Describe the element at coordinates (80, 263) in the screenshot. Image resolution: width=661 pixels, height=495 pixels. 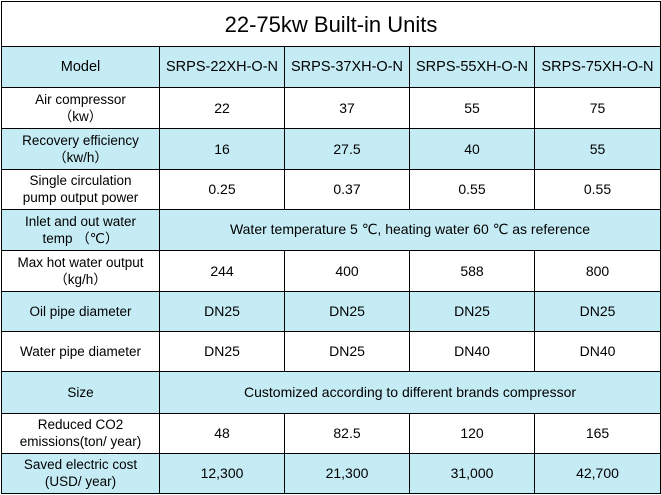
I see `row-label-line1: Max hot water output` at that location.